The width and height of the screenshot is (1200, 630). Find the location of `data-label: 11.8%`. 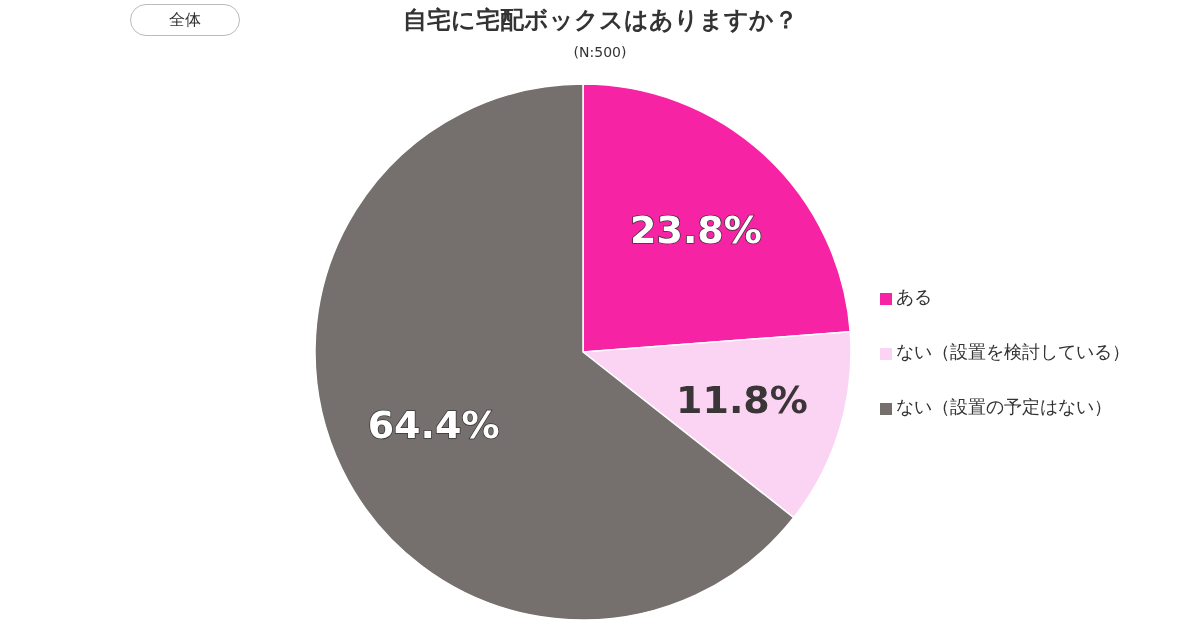

data-label: 11.8% is located at coordinates (742, 400).